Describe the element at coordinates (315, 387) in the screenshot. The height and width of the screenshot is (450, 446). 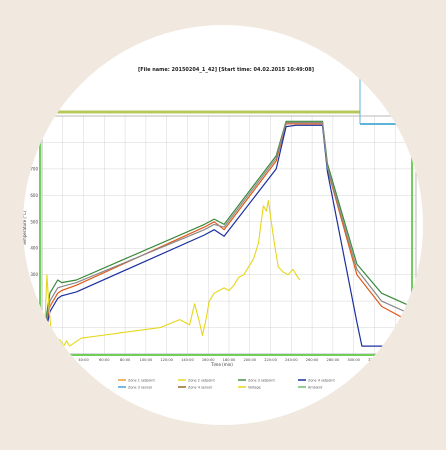
I see `legend-entry: Ambient` at that location.